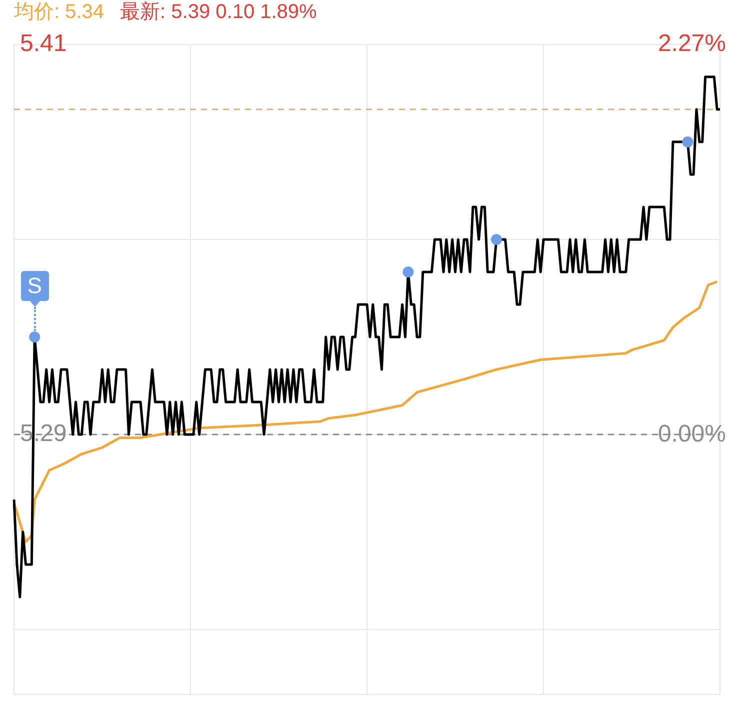  Describe the element at coordinates (59, 12) in the screenshot. I see `text: 均价: 5.34` at that location.